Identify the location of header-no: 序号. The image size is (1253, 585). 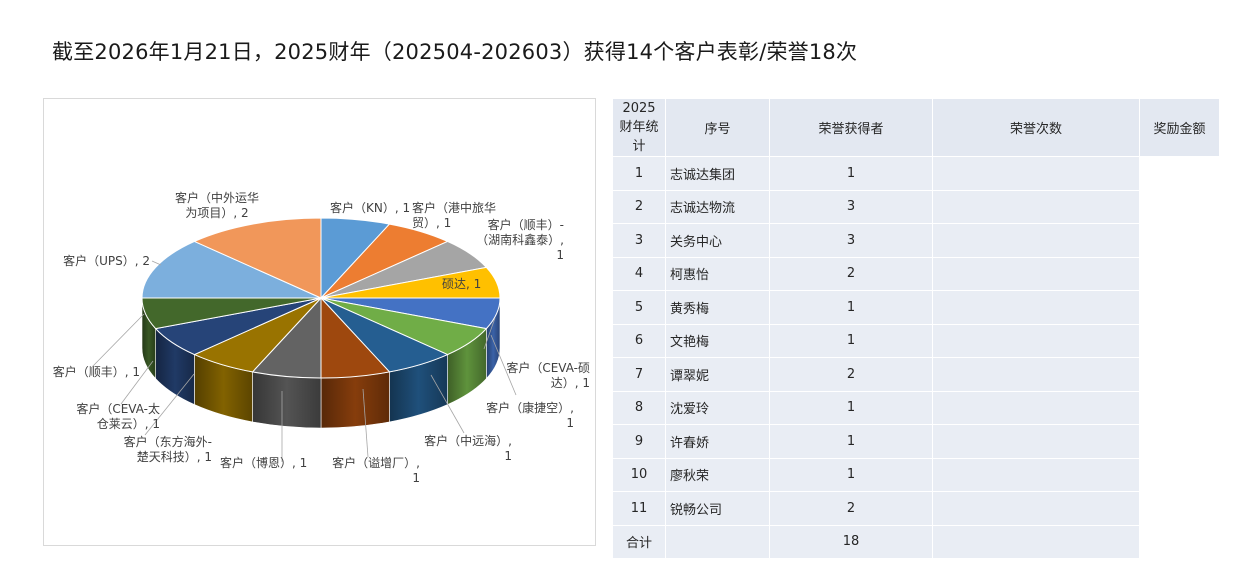
(717, 127).